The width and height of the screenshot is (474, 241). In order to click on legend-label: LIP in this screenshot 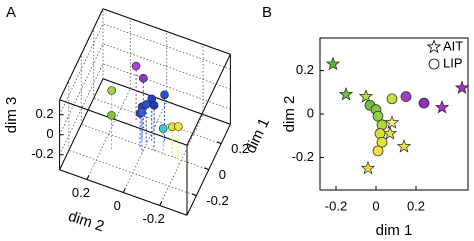, I will do `click(453, 62)`.